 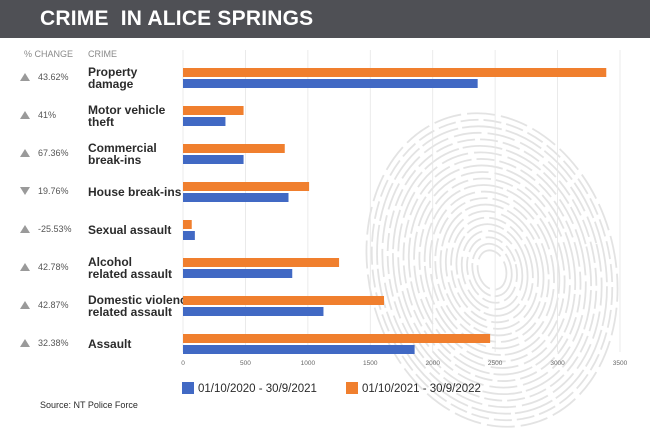 I want to click on percent-change: 41%, so click(x=47, y=115).